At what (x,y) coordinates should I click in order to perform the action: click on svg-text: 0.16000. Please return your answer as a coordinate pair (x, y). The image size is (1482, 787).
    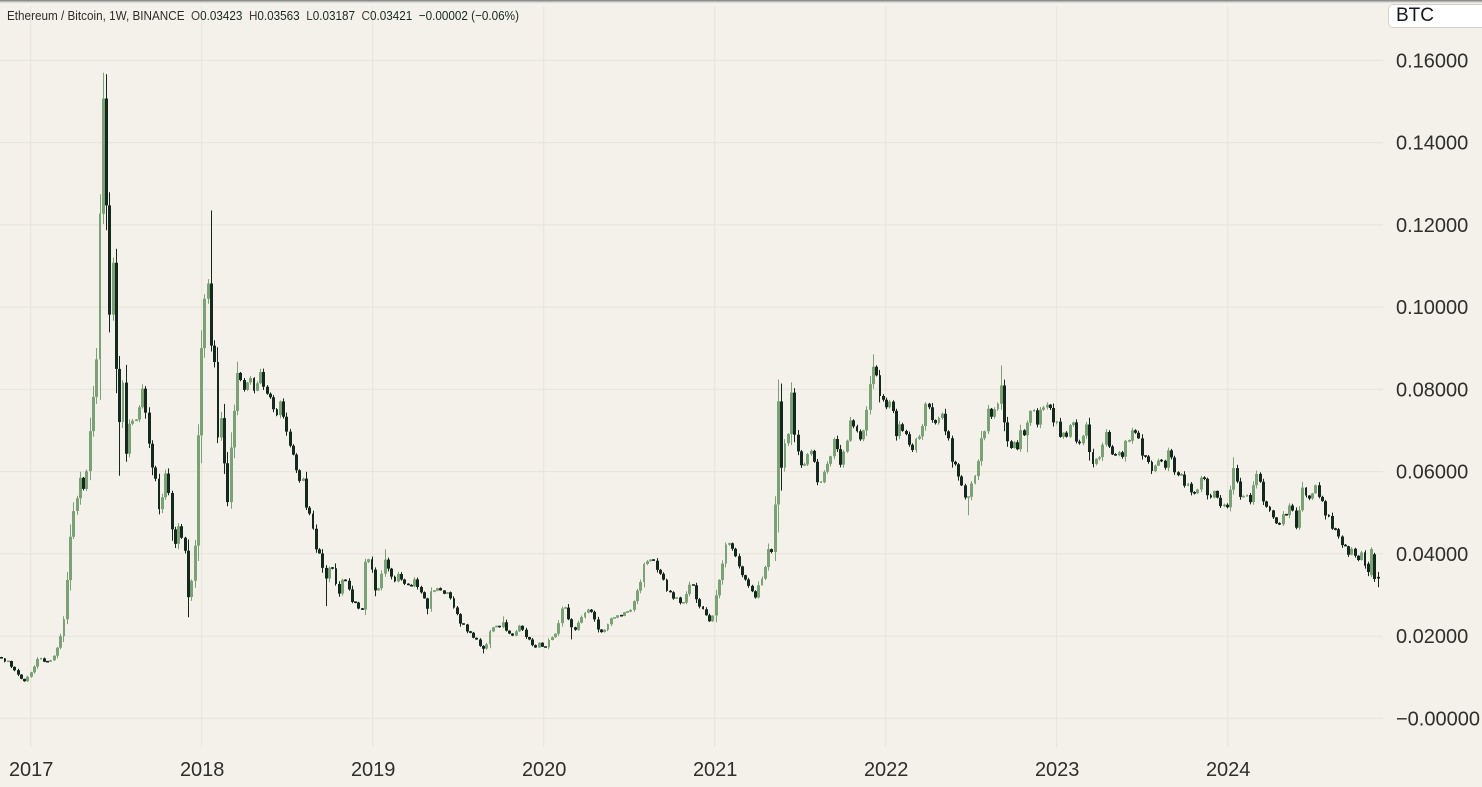
    Looking at the image, I should click on (1432, 61).